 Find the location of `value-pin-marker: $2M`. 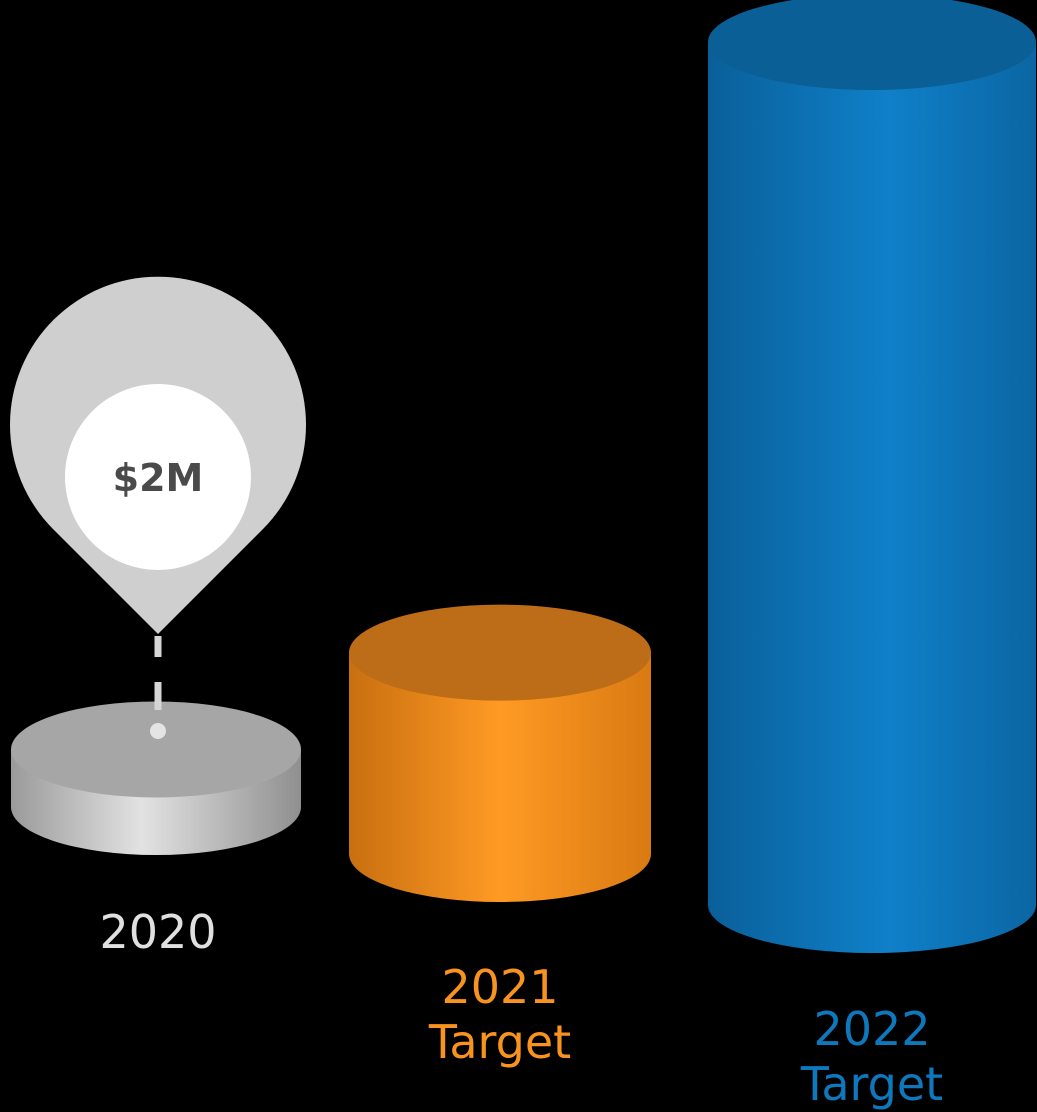

value-pin-marker: $2M is located at coordinates (158, 507).